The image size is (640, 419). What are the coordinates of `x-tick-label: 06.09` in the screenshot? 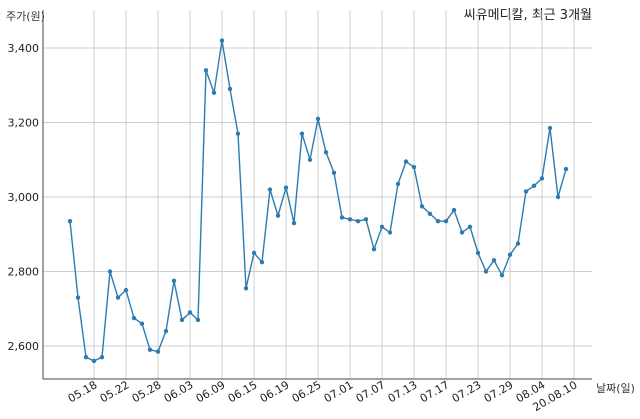 It's located at (211, 391).